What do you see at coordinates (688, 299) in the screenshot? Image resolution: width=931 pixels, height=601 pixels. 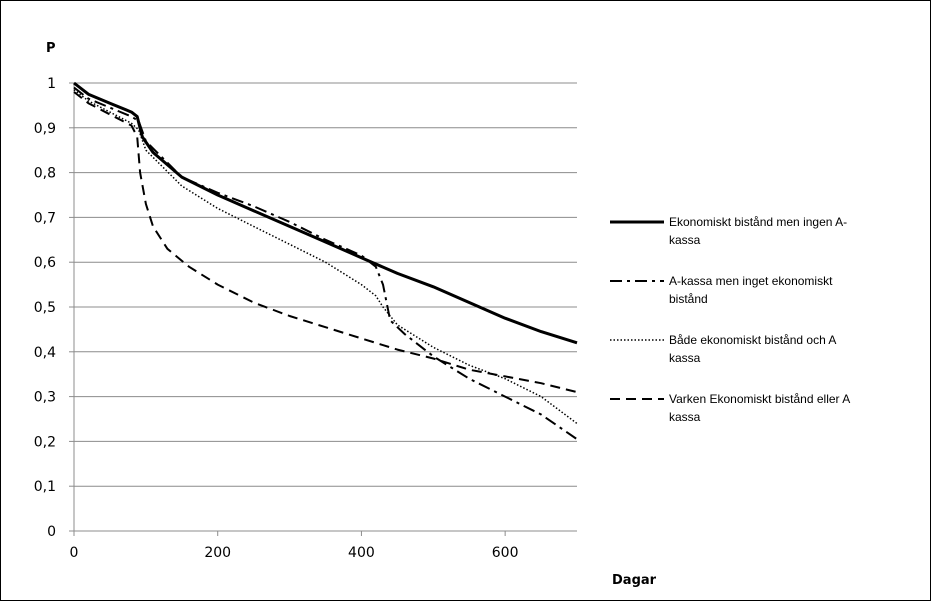 I see `legend-label: bistånd` at bounding box center [688, 299].